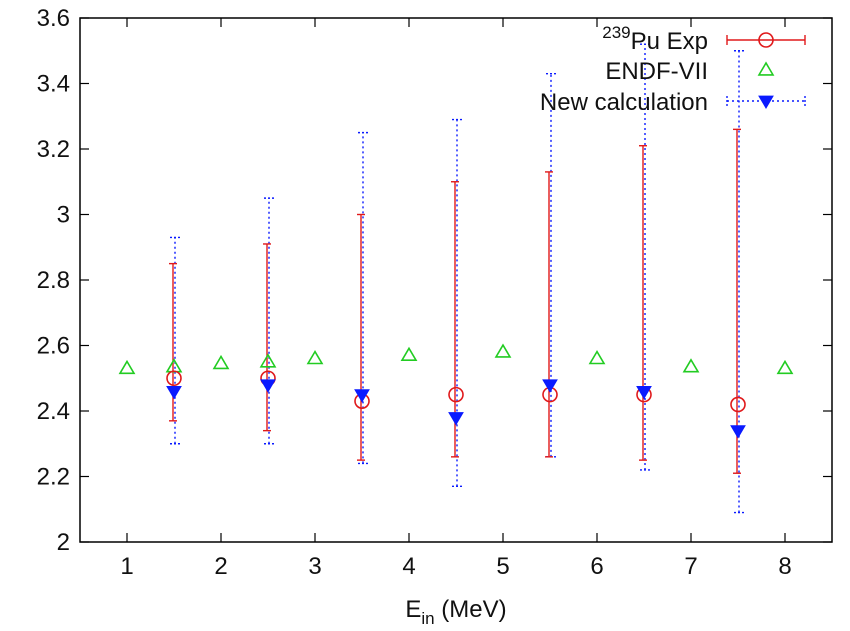 The width and height of the screenshot is (850, 631). What do you see at coordinates (53, 84) in the screenshot?
I see `y-tick-label: 3.4` at bounding box center [53, 84].